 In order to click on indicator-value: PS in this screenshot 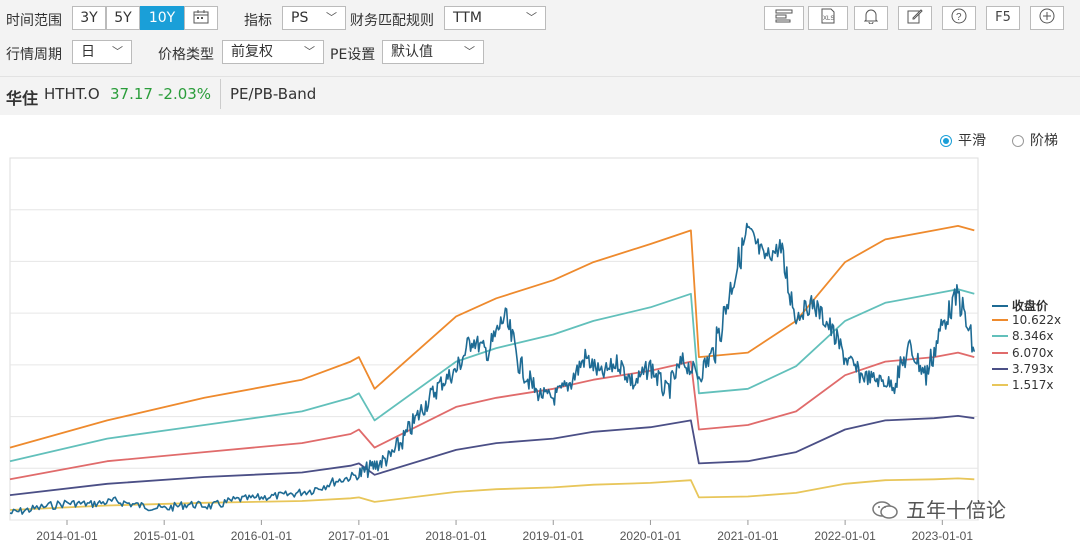, I will do `click(300, 18)`.